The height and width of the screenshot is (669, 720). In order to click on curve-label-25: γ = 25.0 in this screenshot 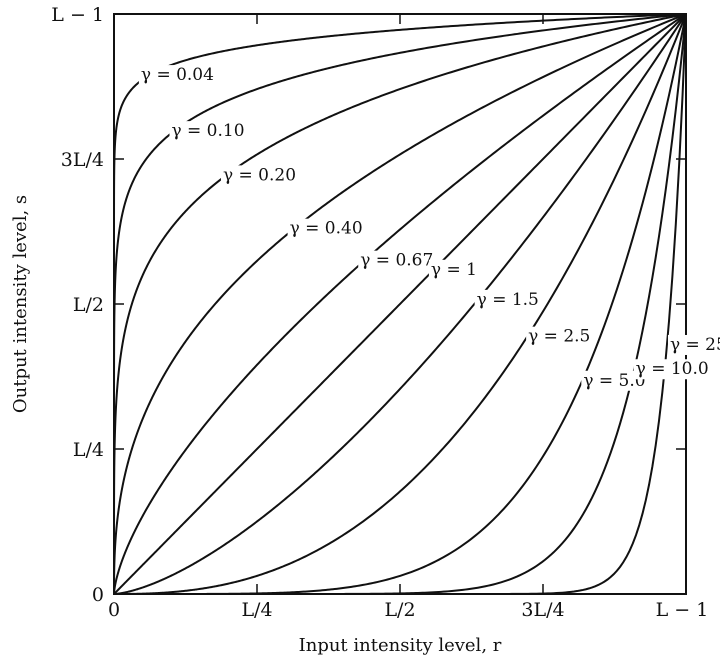, I will do `click(695, 345)`.